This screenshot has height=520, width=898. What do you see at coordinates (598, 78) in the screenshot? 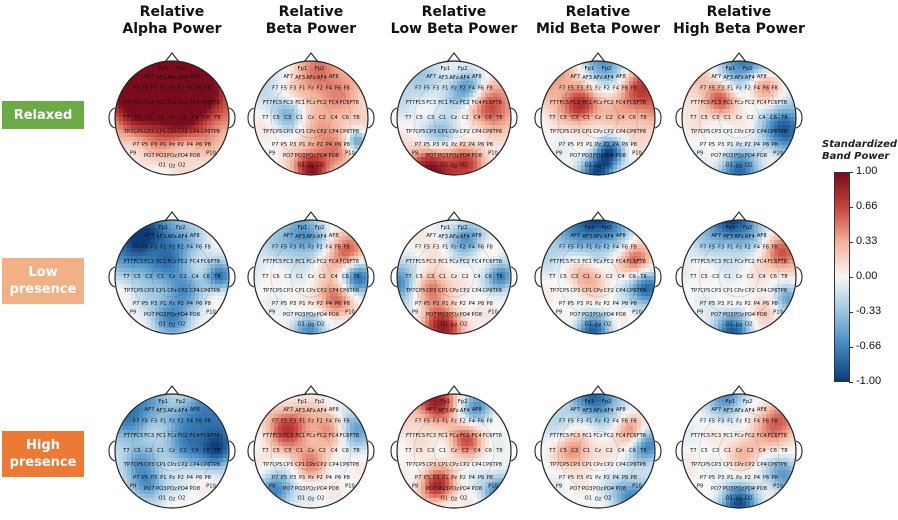
I see `electrode-label: AFz` at bounding box center [598, 78].